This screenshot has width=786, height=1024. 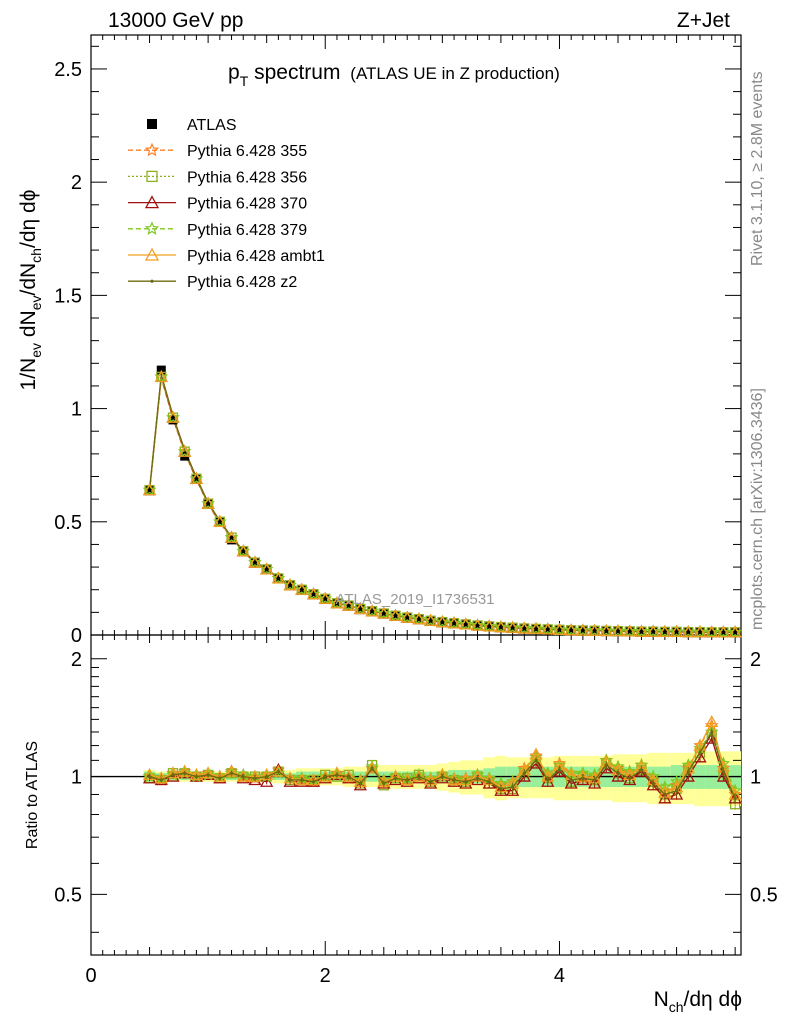 I want to click on legend-label: ATLAS, so click(x=212, y=125).